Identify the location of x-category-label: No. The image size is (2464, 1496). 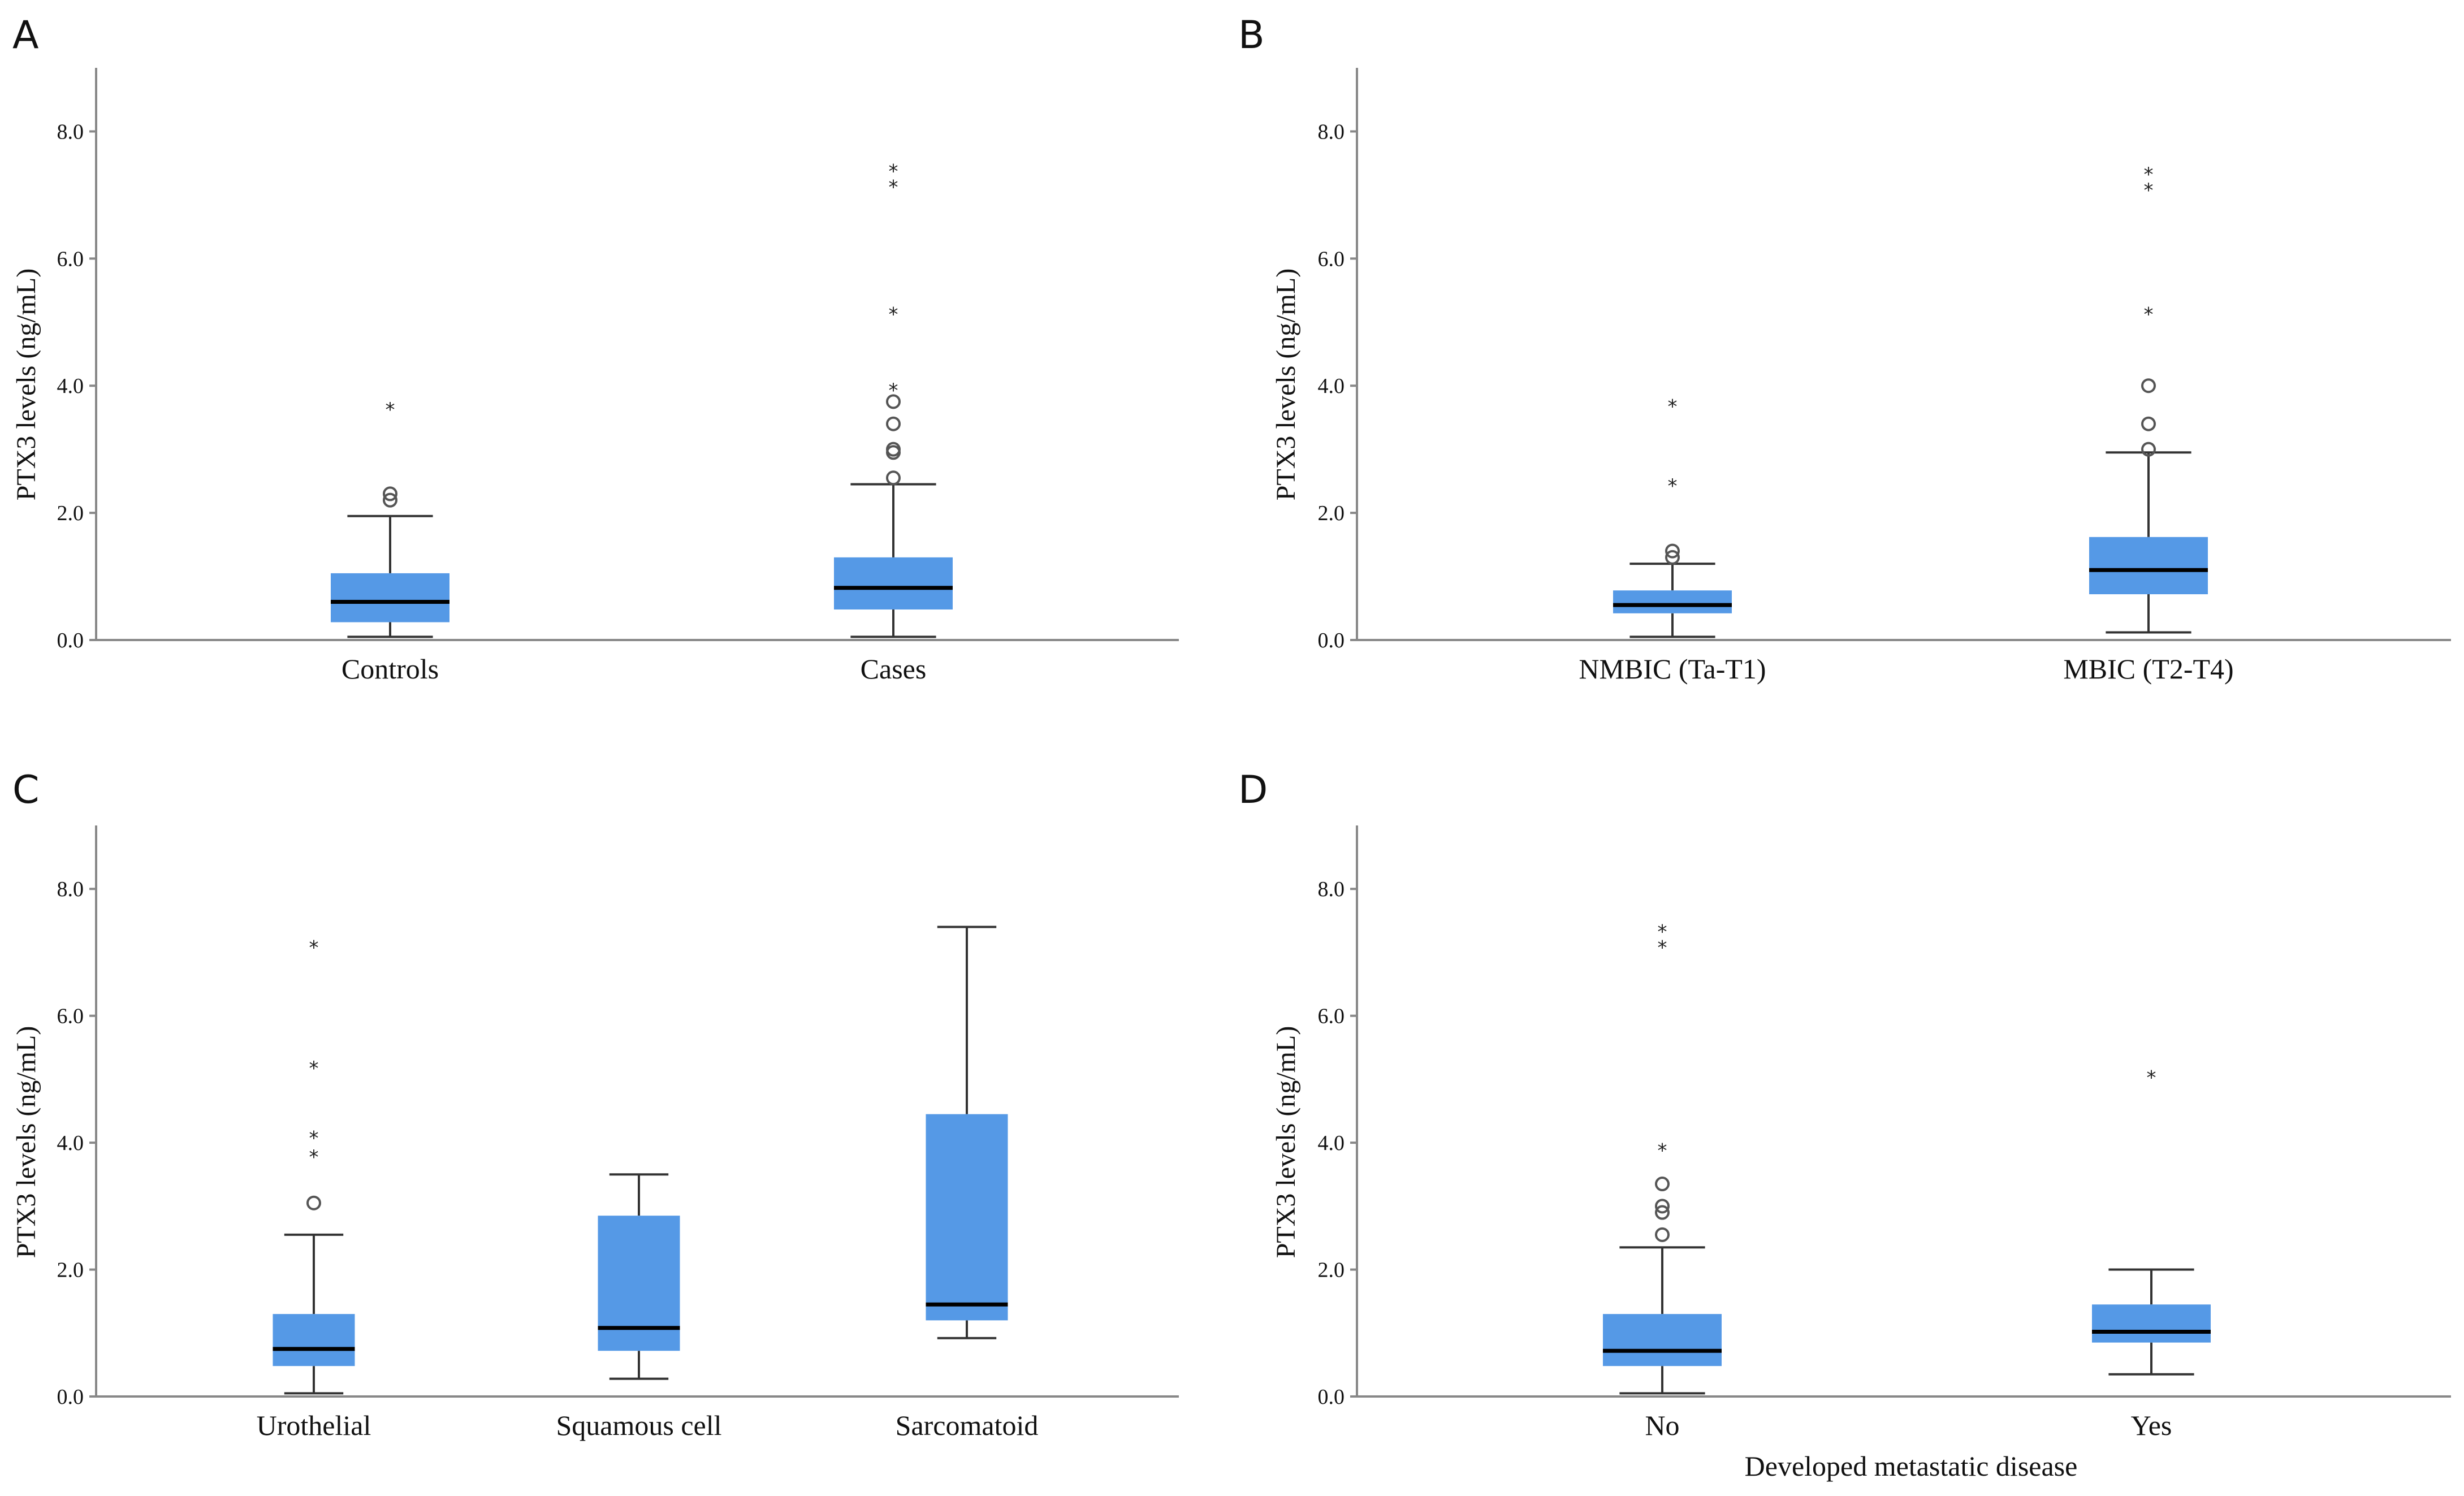
(1662, 1425).